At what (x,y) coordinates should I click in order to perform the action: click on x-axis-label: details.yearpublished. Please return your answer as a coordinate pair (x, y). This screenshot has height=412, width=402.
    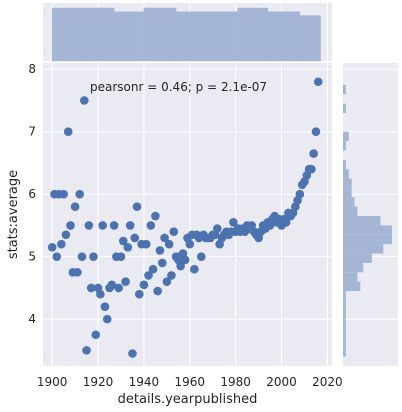
    Looking at the image, I should click on (188, 399).